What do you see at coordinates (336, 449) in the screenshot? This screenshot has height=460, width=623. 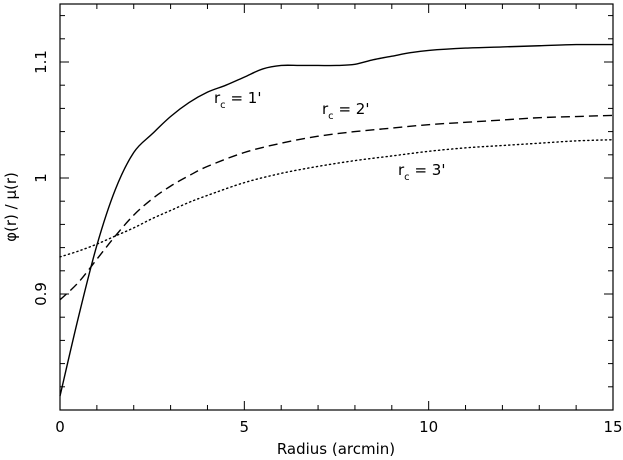 I see `x-axis-label: Radius (arcmin)` at bounding box center [336, 449].